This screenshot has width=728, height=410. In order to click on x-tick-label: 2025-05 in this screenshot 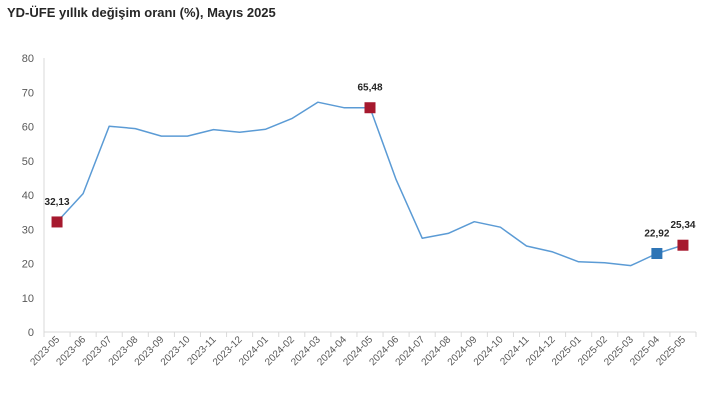, I will do `click(671, 351)`.